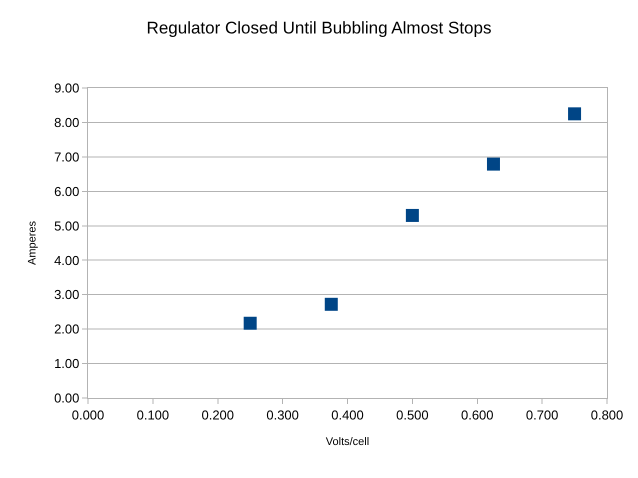 This screenshot has width=638, height=478. What do you see at coordinates (67, 226) in the screenshot?
I see `y-tick-label: 5.00` at bounding box center [67, 226].